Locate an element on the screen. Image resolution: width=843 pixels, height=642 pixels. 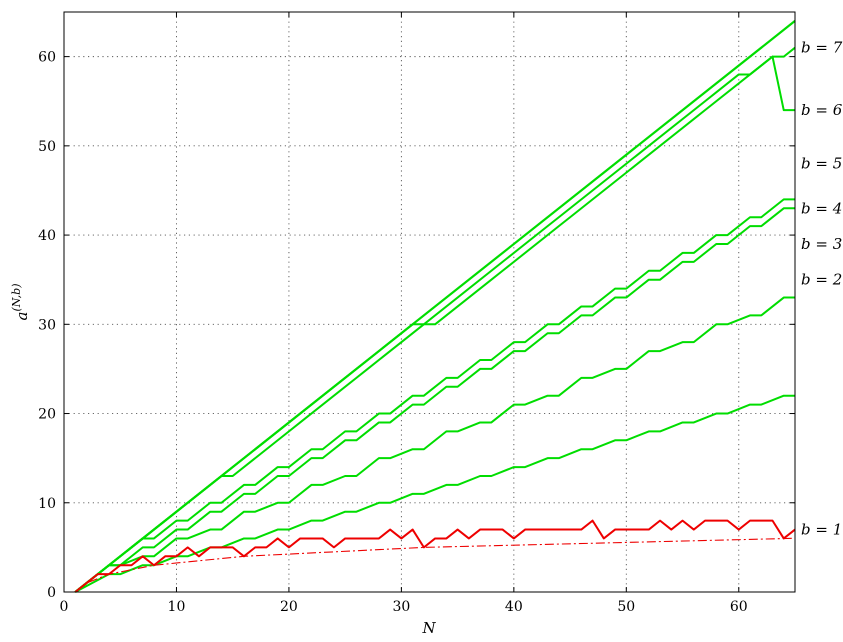
y-tick-label: 50 is located at coordinates (47, 147).